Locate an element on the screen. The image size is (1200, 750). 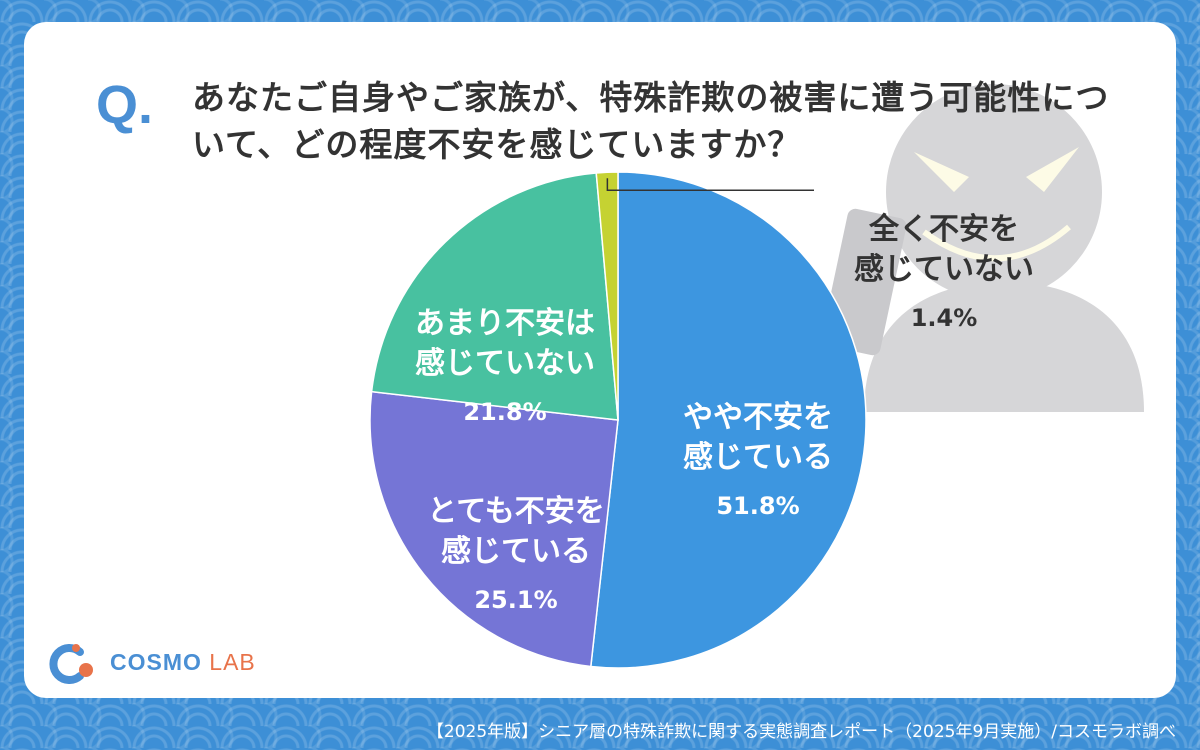
label-somewhat-anxious-pct: 51.8% is located at coordinates (758, 506).